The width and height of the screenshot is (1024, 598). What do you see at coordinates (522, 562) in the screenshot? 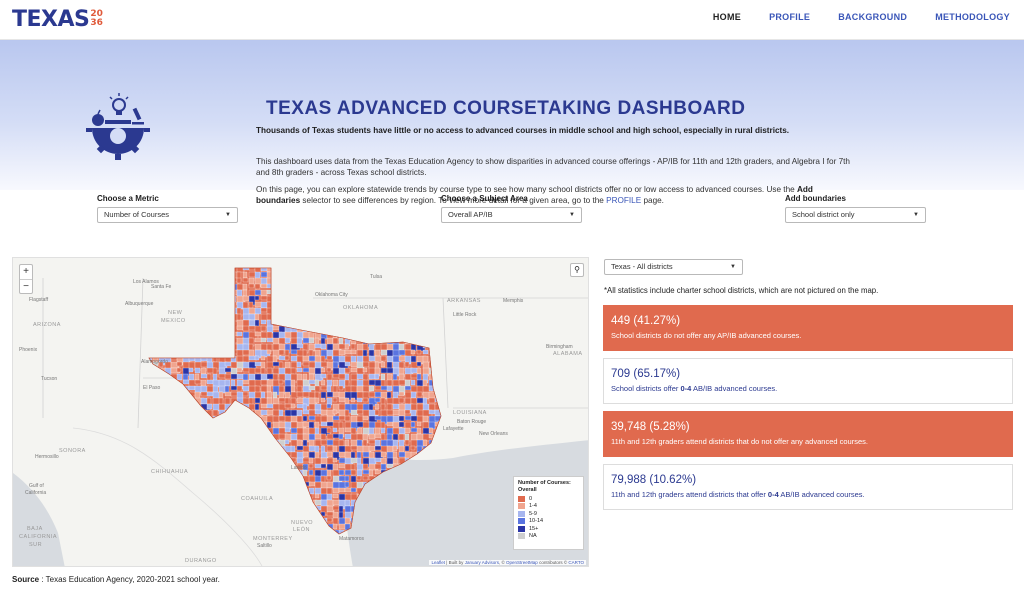
I see `openstreetmap-link: OpenStreetMap` at bounding box center [522, 562].